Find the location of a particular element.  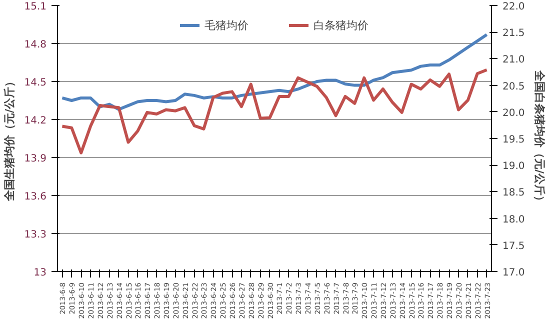

y-tick-label: 14.5 is located at coordinates (35, 83).